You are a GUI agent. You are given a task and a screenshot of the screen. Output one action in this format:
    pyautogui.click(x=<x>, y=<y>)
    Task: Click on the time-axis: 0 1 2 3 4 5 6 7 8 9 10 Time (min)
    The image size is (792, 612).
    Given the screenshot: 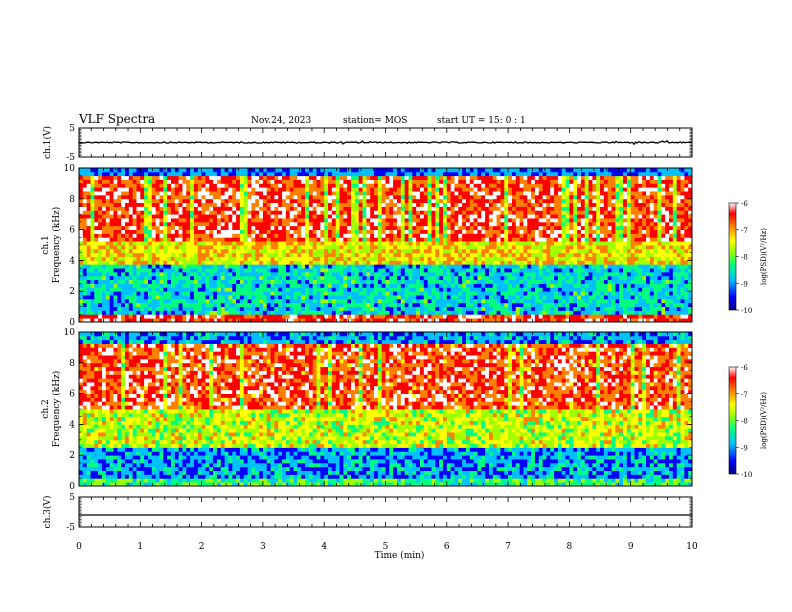 What is the action you would take?
    pyautogui.click(x=387, y=551)
    